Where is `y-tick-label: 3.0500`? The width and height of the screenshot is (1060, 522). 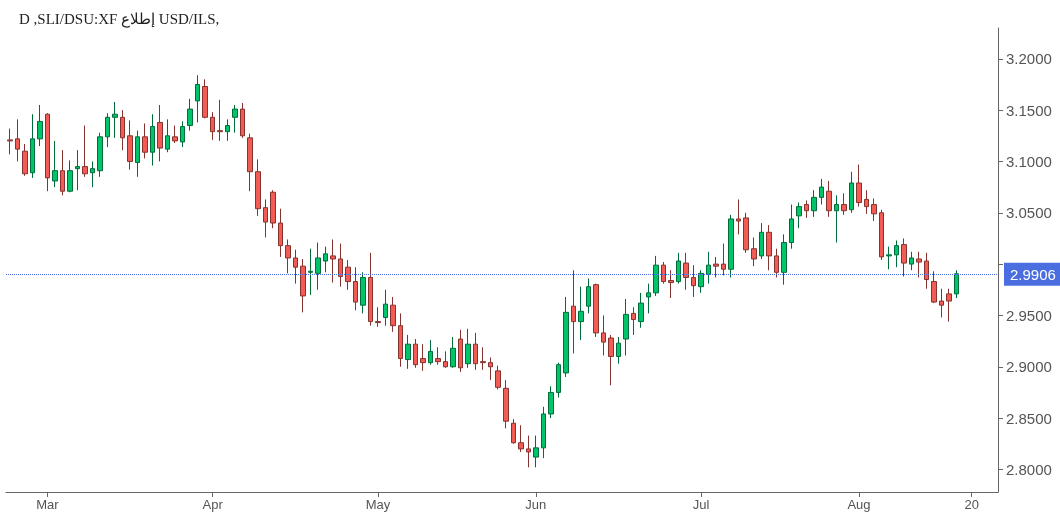 y-tick-label: 3.0500 is located at coordinates (1029, 213).